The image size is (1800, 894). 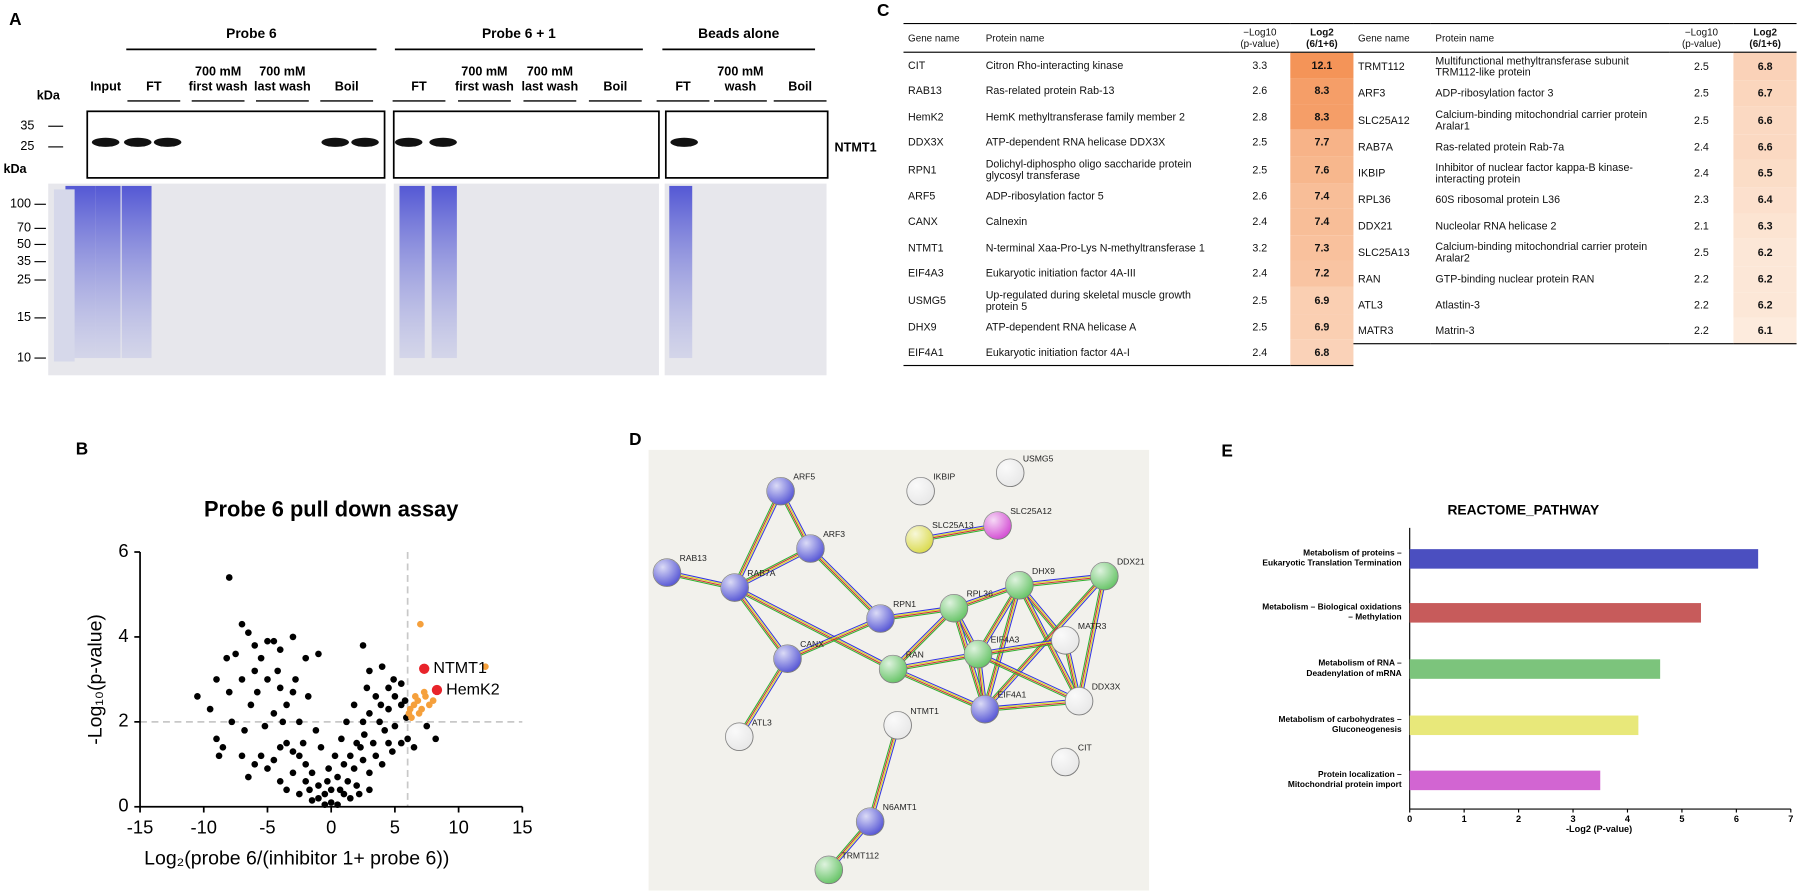 What do you see at coordinates (1128, 65) in the screenshot?
I see `table-row: CIT Citron Rho-interacting kinase 3.3 12.1` at bounding box center [1128, 65].